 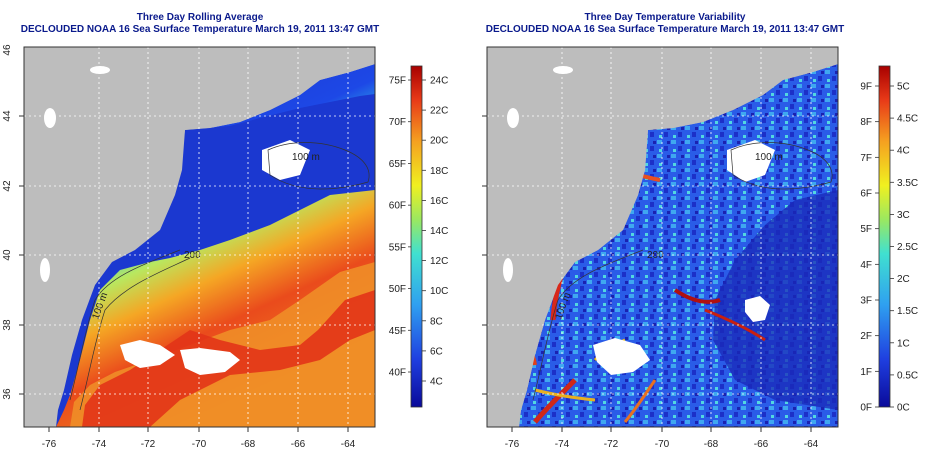 What do you see at coordinates (397, 206) in the screenshot?
I see `colorbar-label: 60F` at bounding box center [397, 206].